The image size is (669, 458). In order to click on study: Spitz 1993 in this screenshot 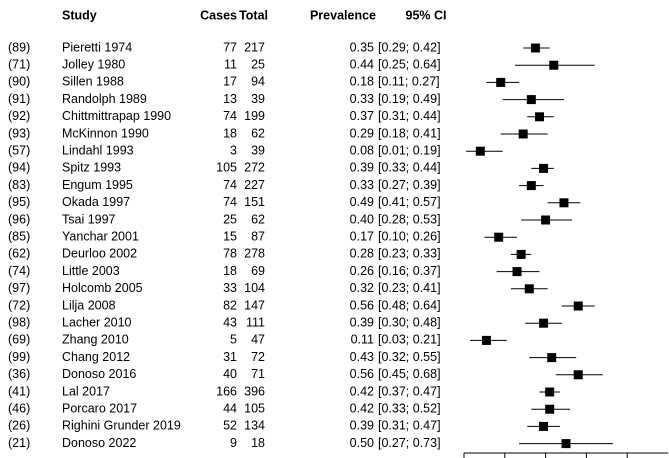, I will do `click(91, 168)`.